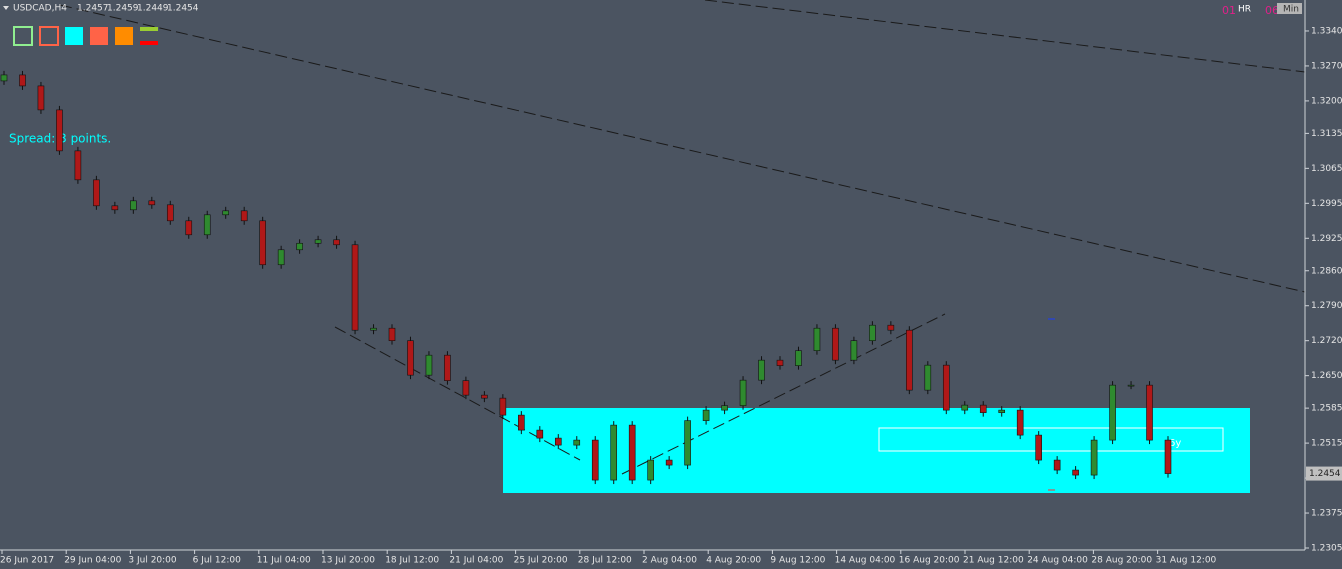  Describe the element at coordinates (1326, 376) in the screenshot. I see `y-tick-label: 1.2650` at that location.